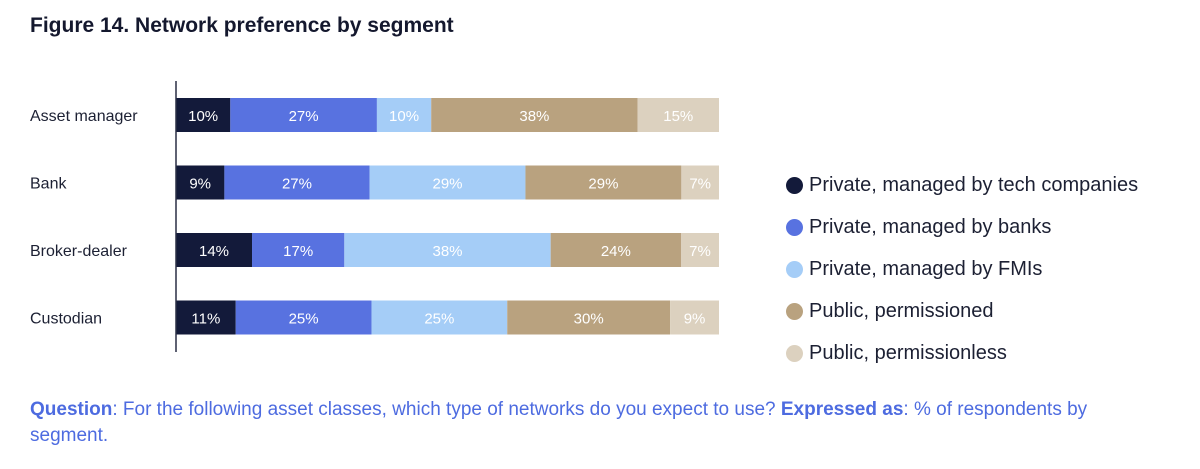  Describe the element at coordinates (794, 311) in the screenshot. I see `legend-swatch-public-permissioned` at that location.